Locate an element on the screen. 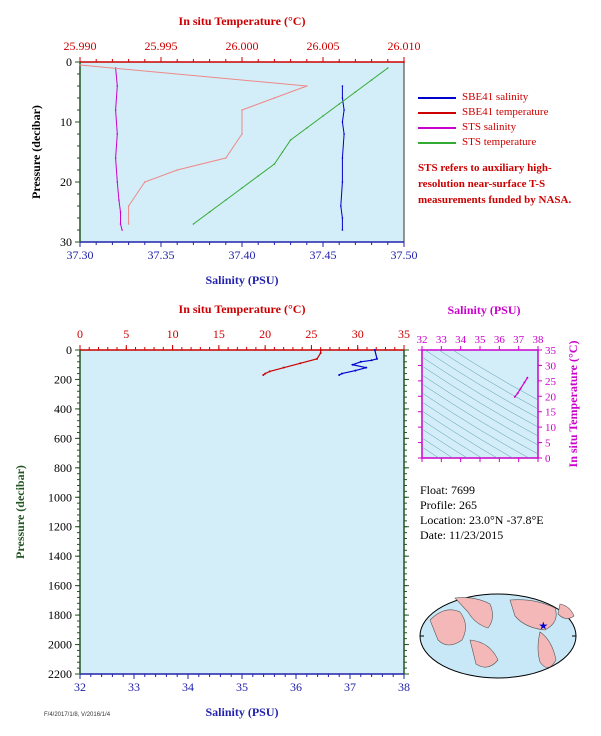 This screenshot has width=601, height=736. temperature-tick-label: 10 is located at coordinates (173, 334).